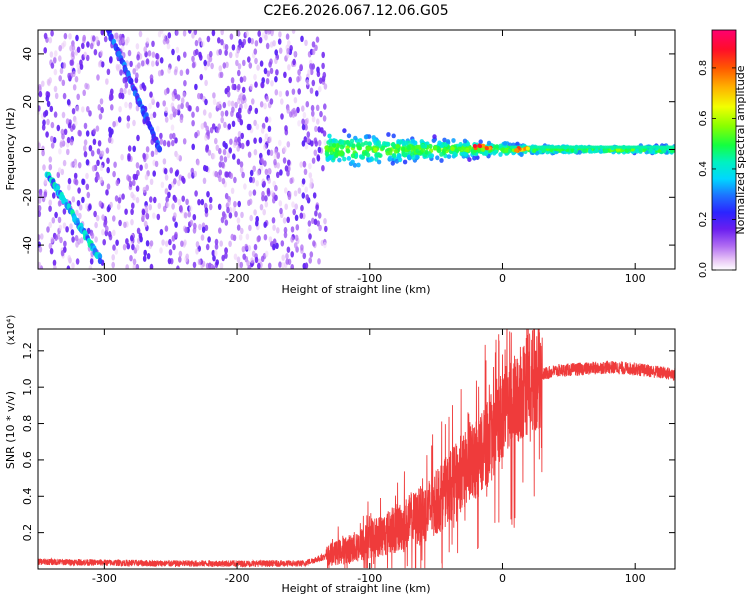 The image size is (750, 600). Describe the element at coordinates (703, 118) in the screenshot. I see `colorbar-tick-label: 0.6` at that location.